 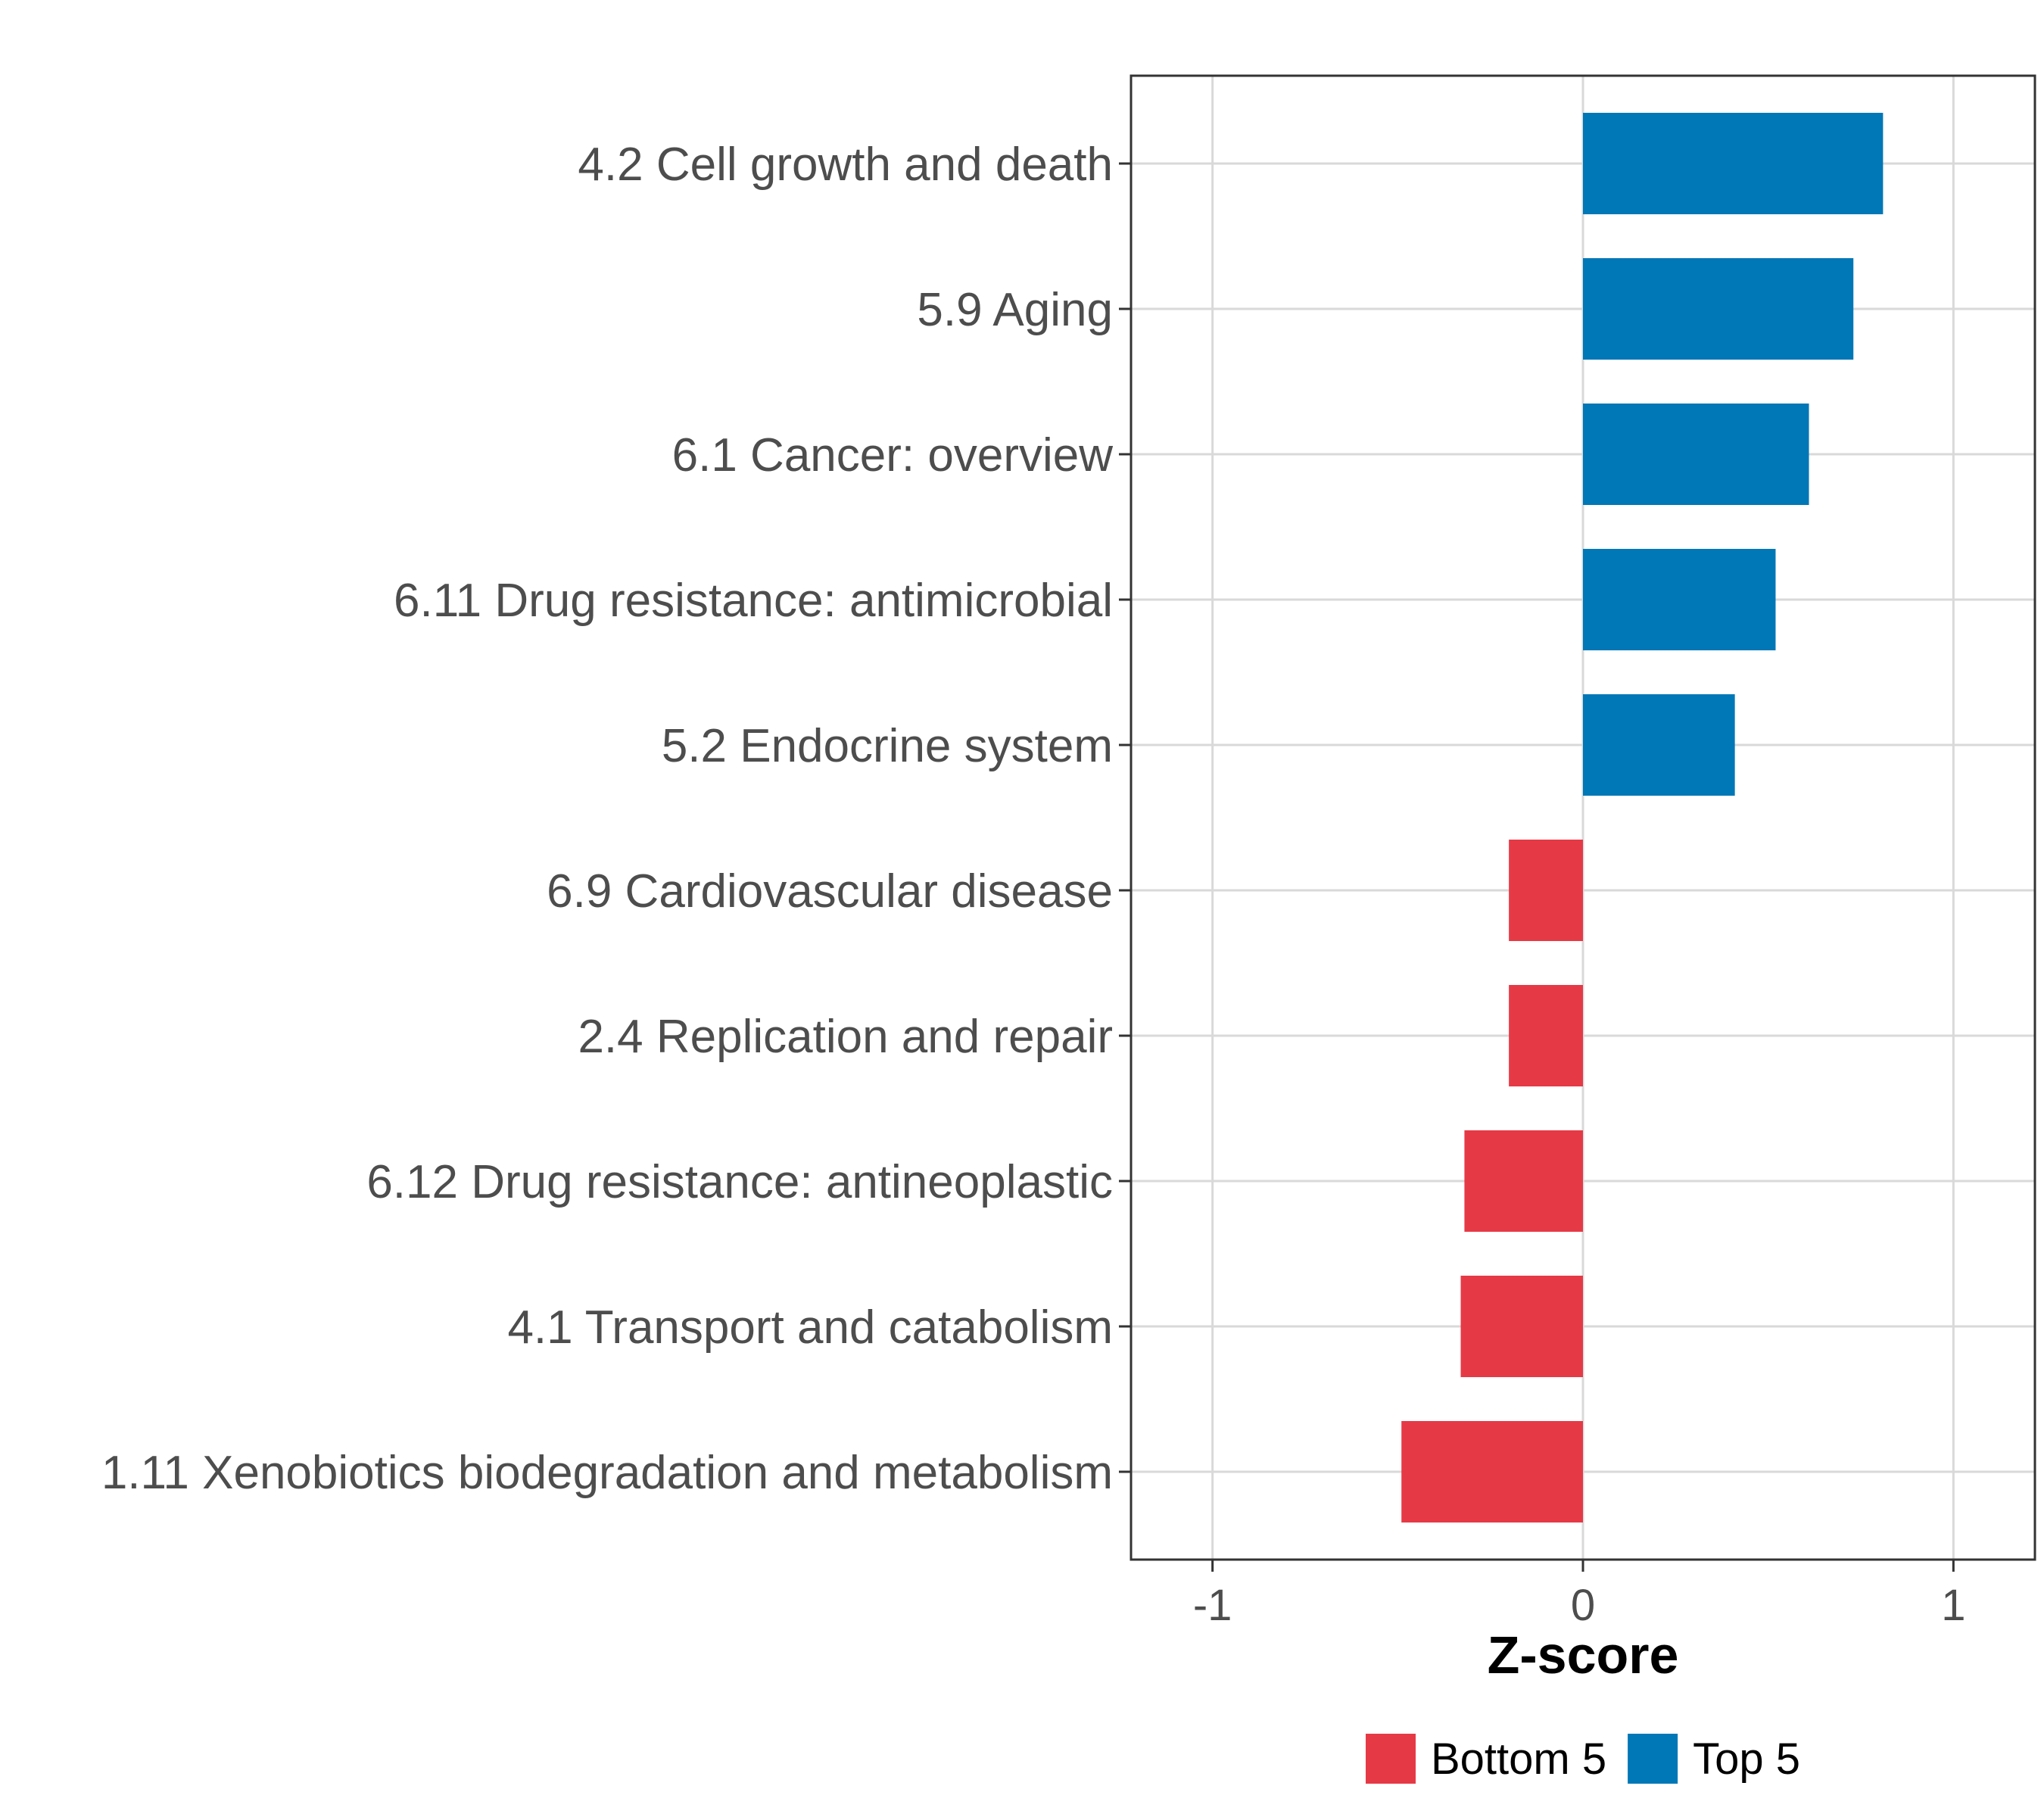 I want to click on category-label: 6.9 Cardiovascular disease, so click(x=830, y=891).